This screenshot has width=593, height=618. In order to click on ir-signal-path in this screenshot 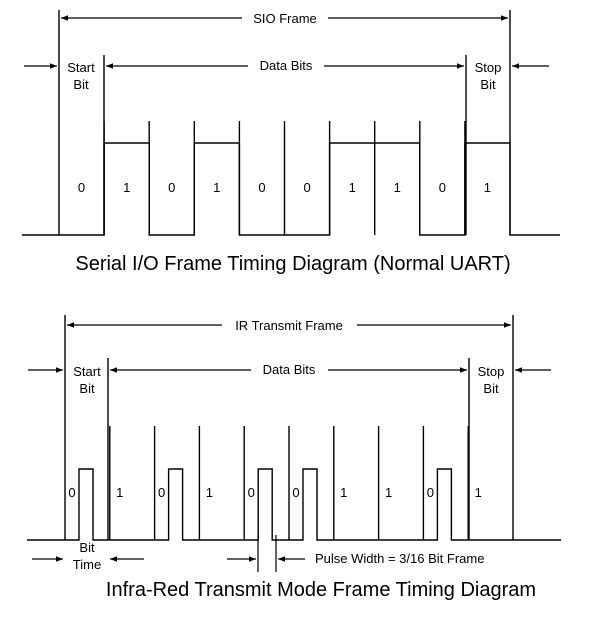, I will do `click(294, 504)`.